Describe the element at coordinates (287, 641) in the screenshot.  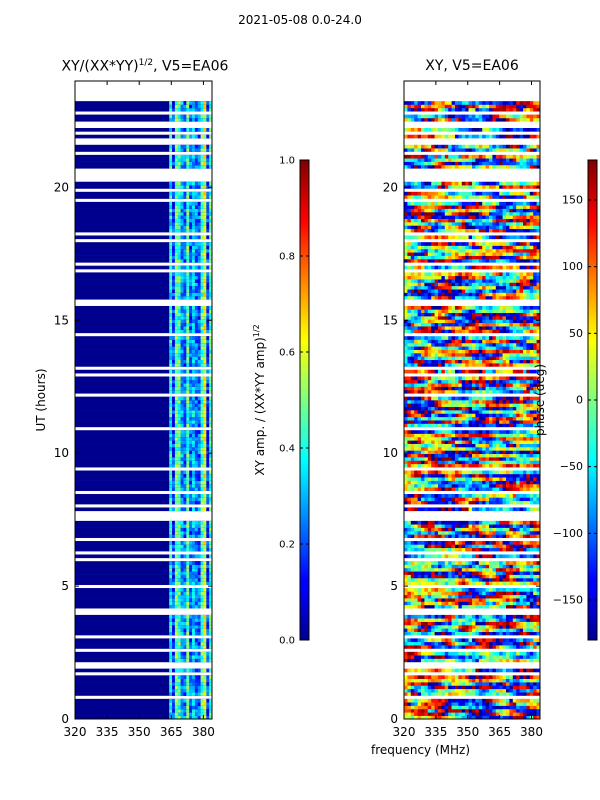
I see `colorbar-tick-label: 0.0` at that location.